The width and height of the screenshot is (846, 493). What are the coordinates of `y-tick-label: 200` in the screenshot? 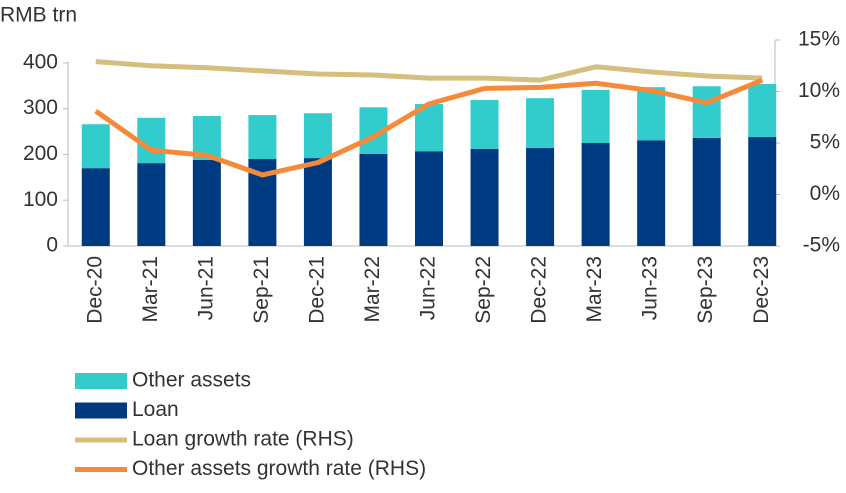 It's located at (40, 153).